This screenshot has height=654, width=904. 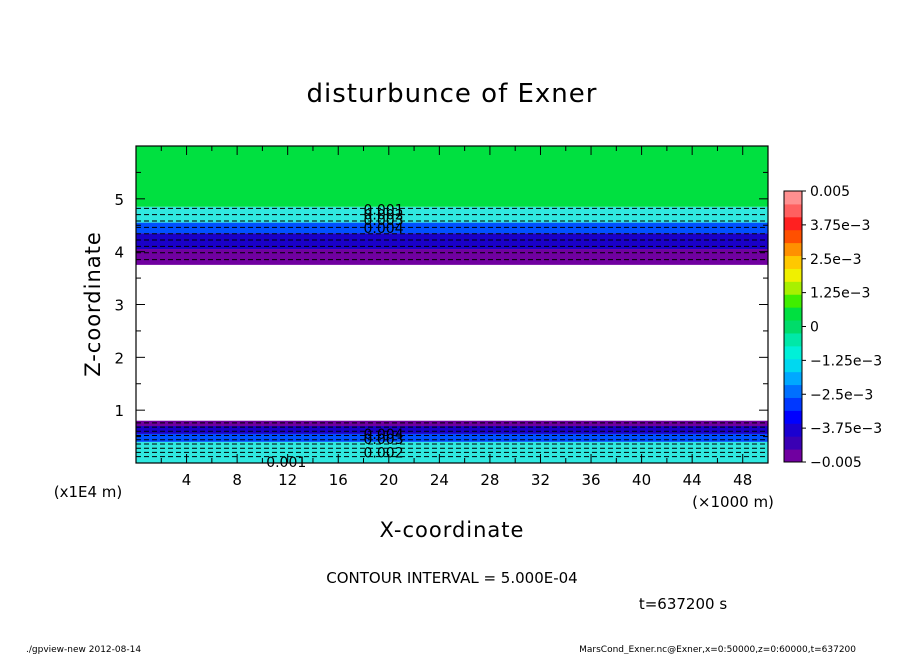 I want to click on colorbar-label-4: 0, so click(x=814, y=328).